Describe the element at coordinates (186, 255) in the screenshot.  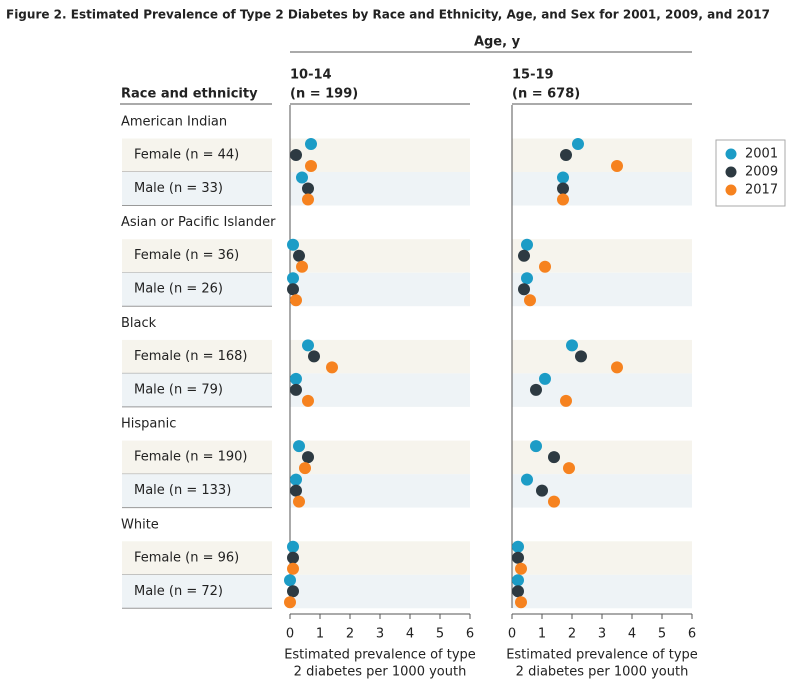
I see `category-label: Female (n = 36)` at that location.